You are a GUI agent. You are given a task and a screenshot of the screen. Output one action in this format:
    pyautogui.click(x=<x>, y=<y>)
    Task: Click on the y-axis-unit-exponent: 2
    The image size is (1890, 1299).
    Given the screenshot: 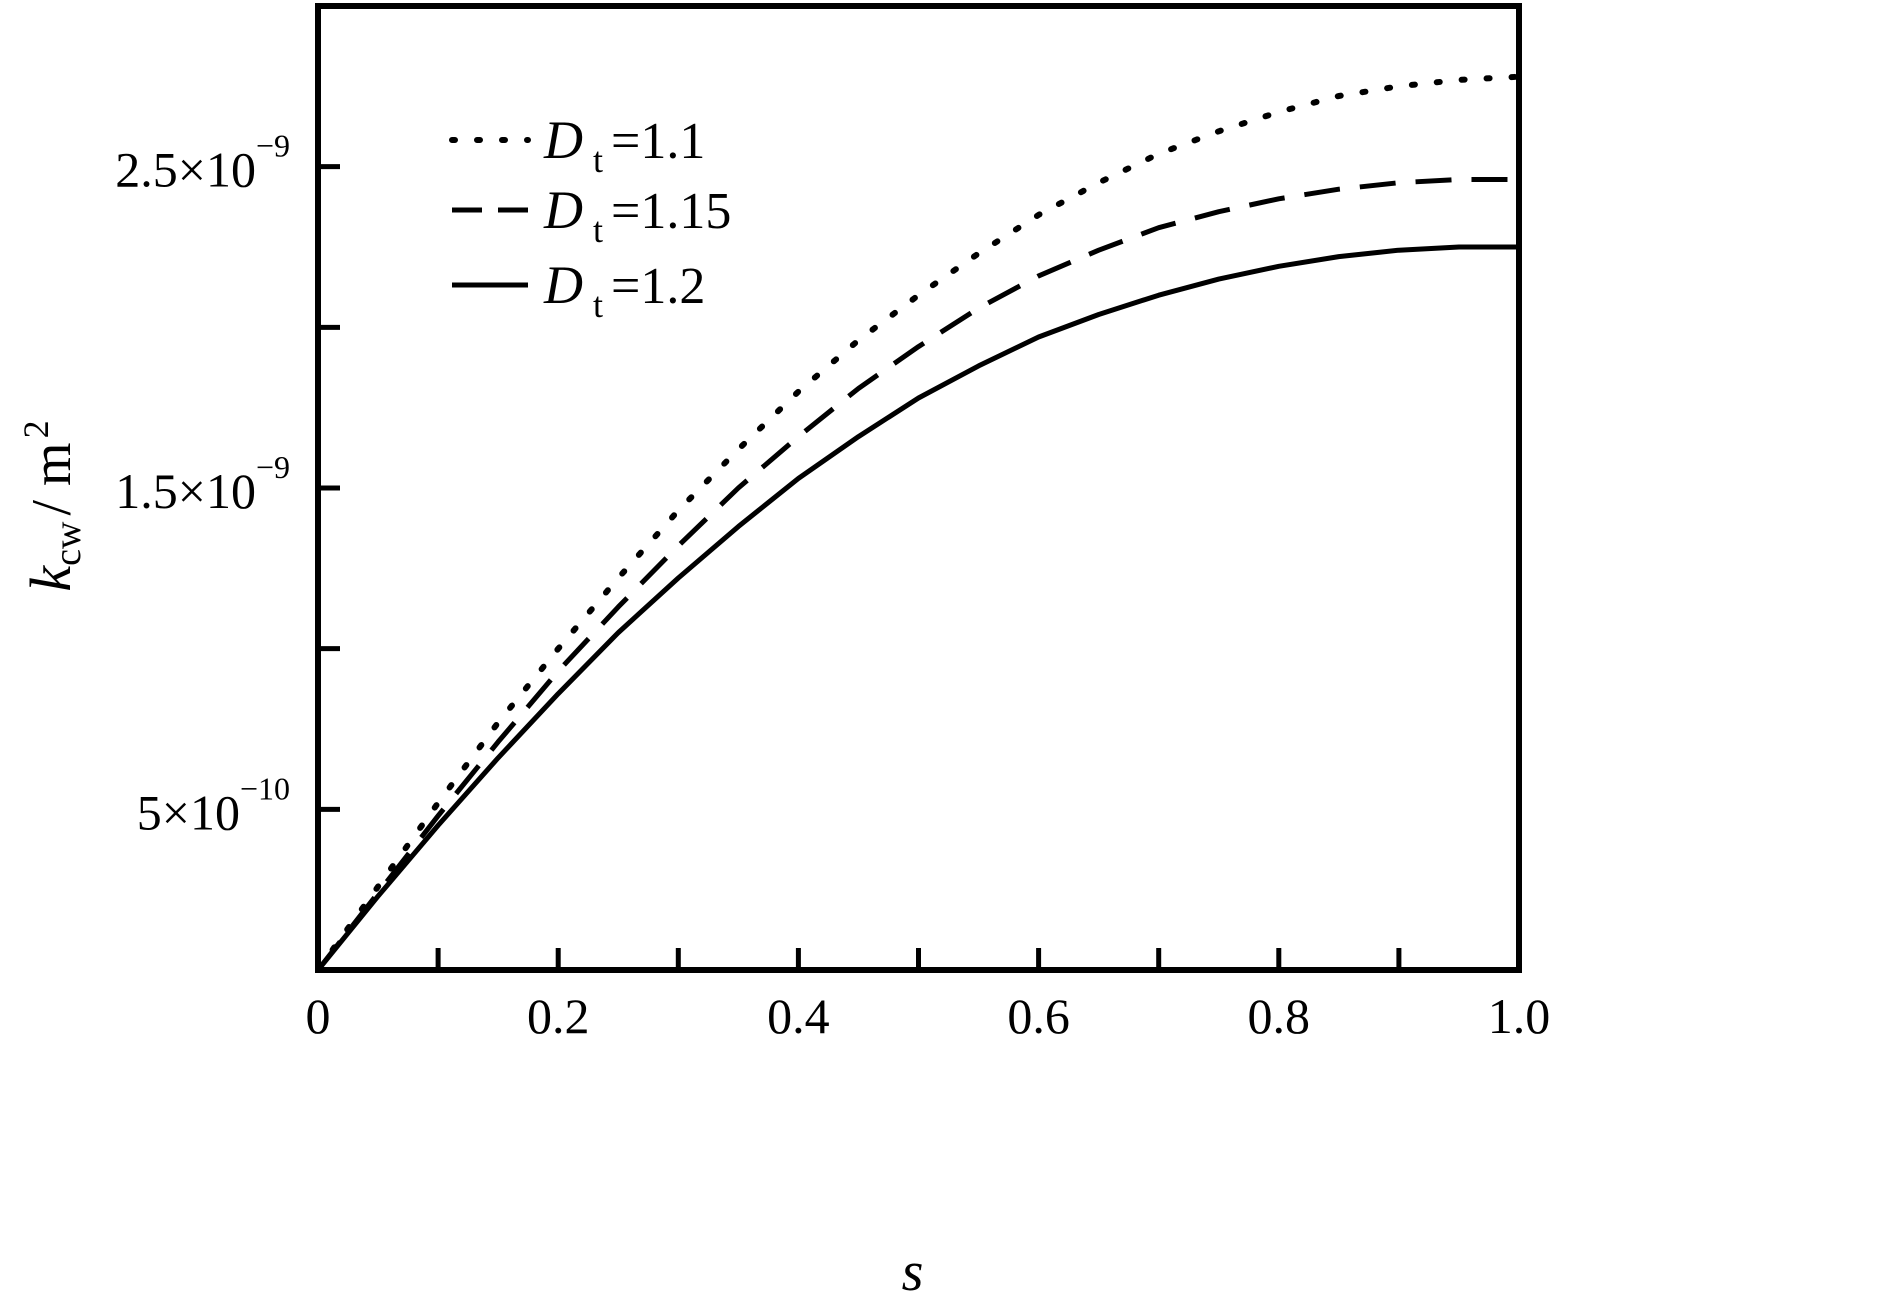 What is the action you would take?
    pyautogui.click(x=36, y=429)
    